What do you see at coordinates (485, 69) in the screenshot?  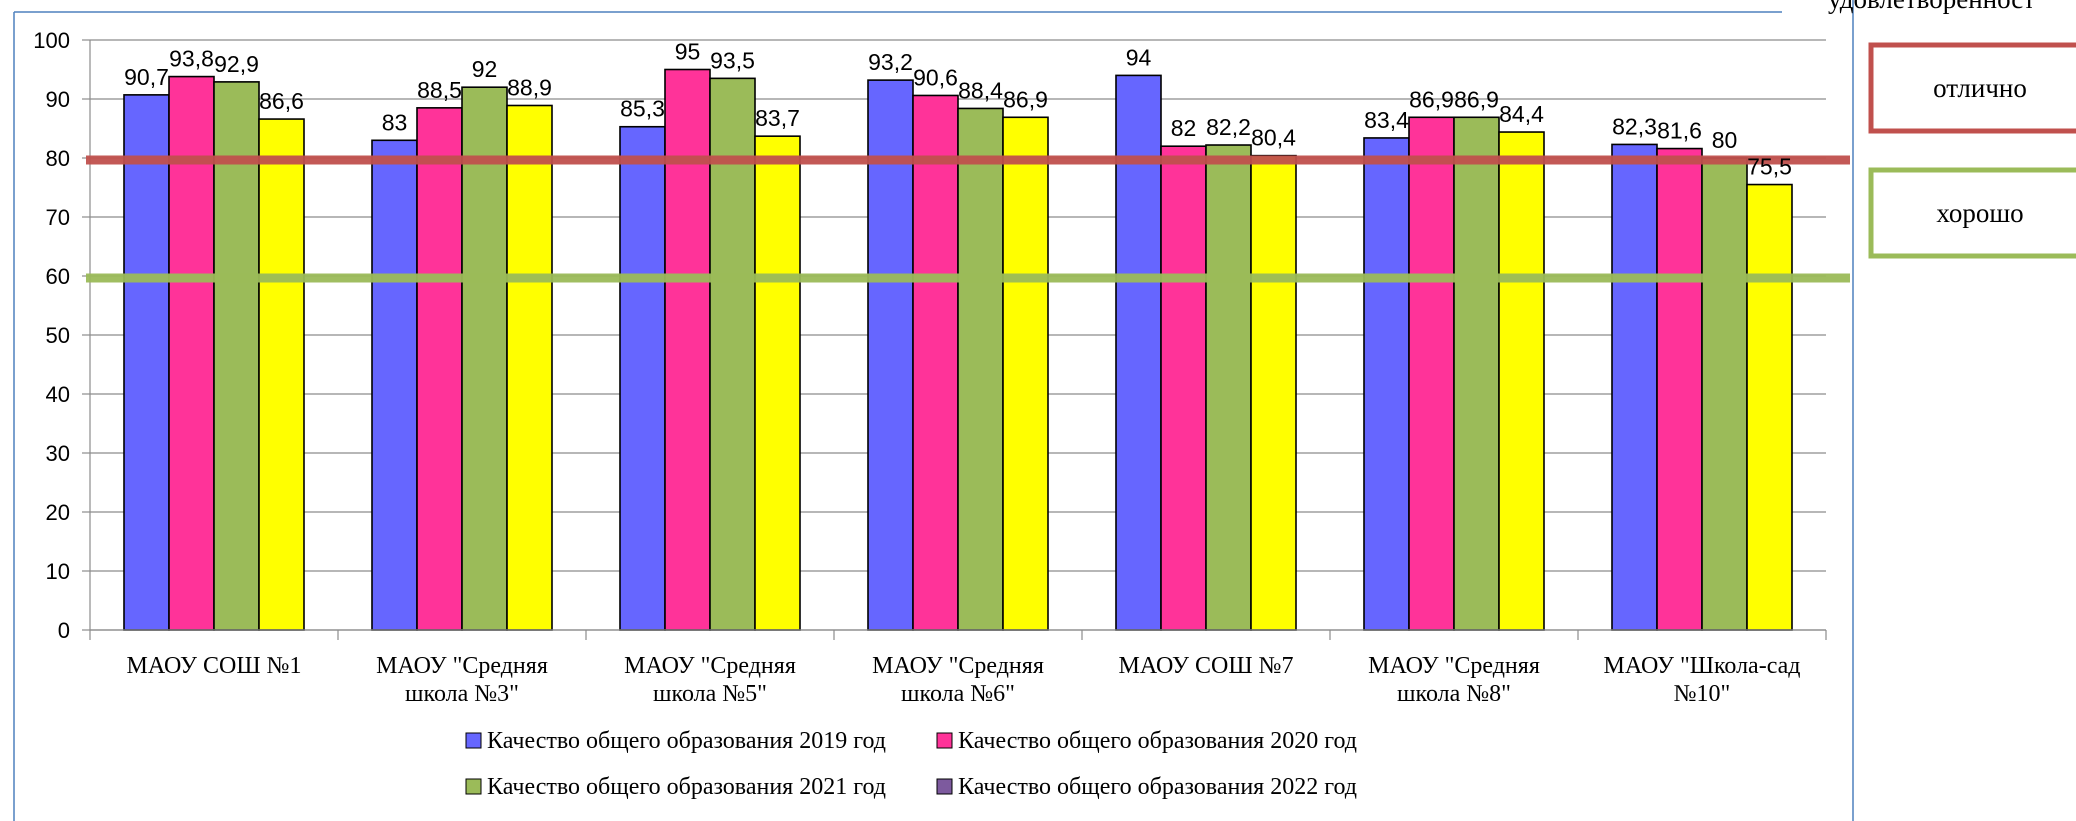 I see `data-label: 92` at bounding box center [485, 69].